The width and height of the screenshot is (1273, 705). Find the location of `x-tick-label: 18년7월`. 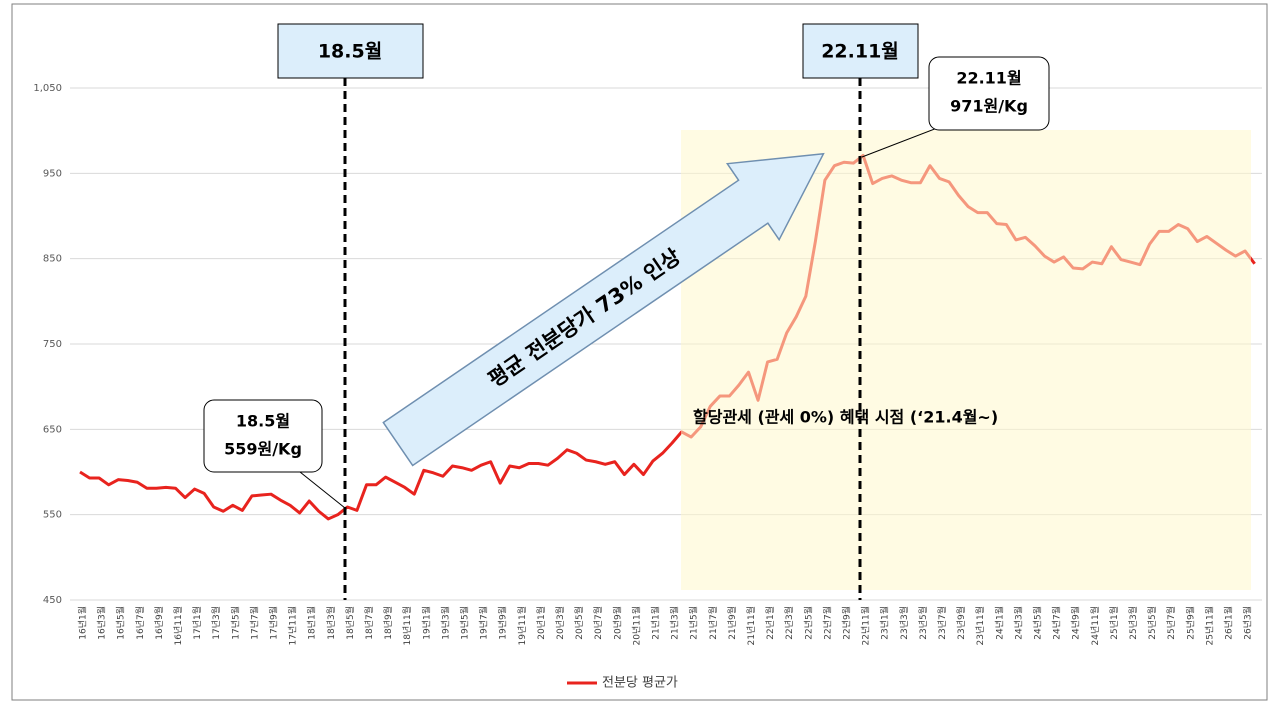

x-tick-label: 18년7월 is located at coordinates (369, 623).